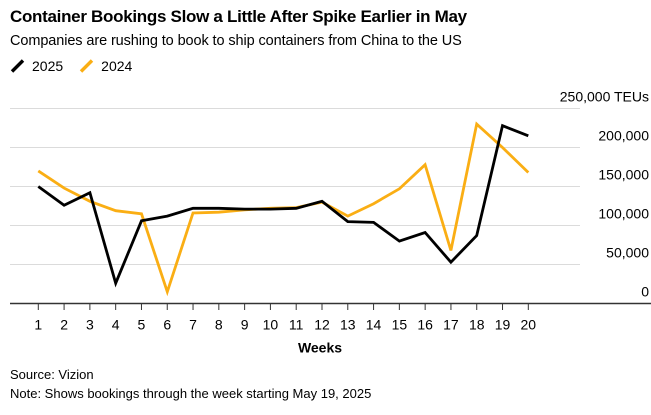  Describe the element at coordinates (38, 325) in the screenshot. I see `x-tick-label: 1` at that location.